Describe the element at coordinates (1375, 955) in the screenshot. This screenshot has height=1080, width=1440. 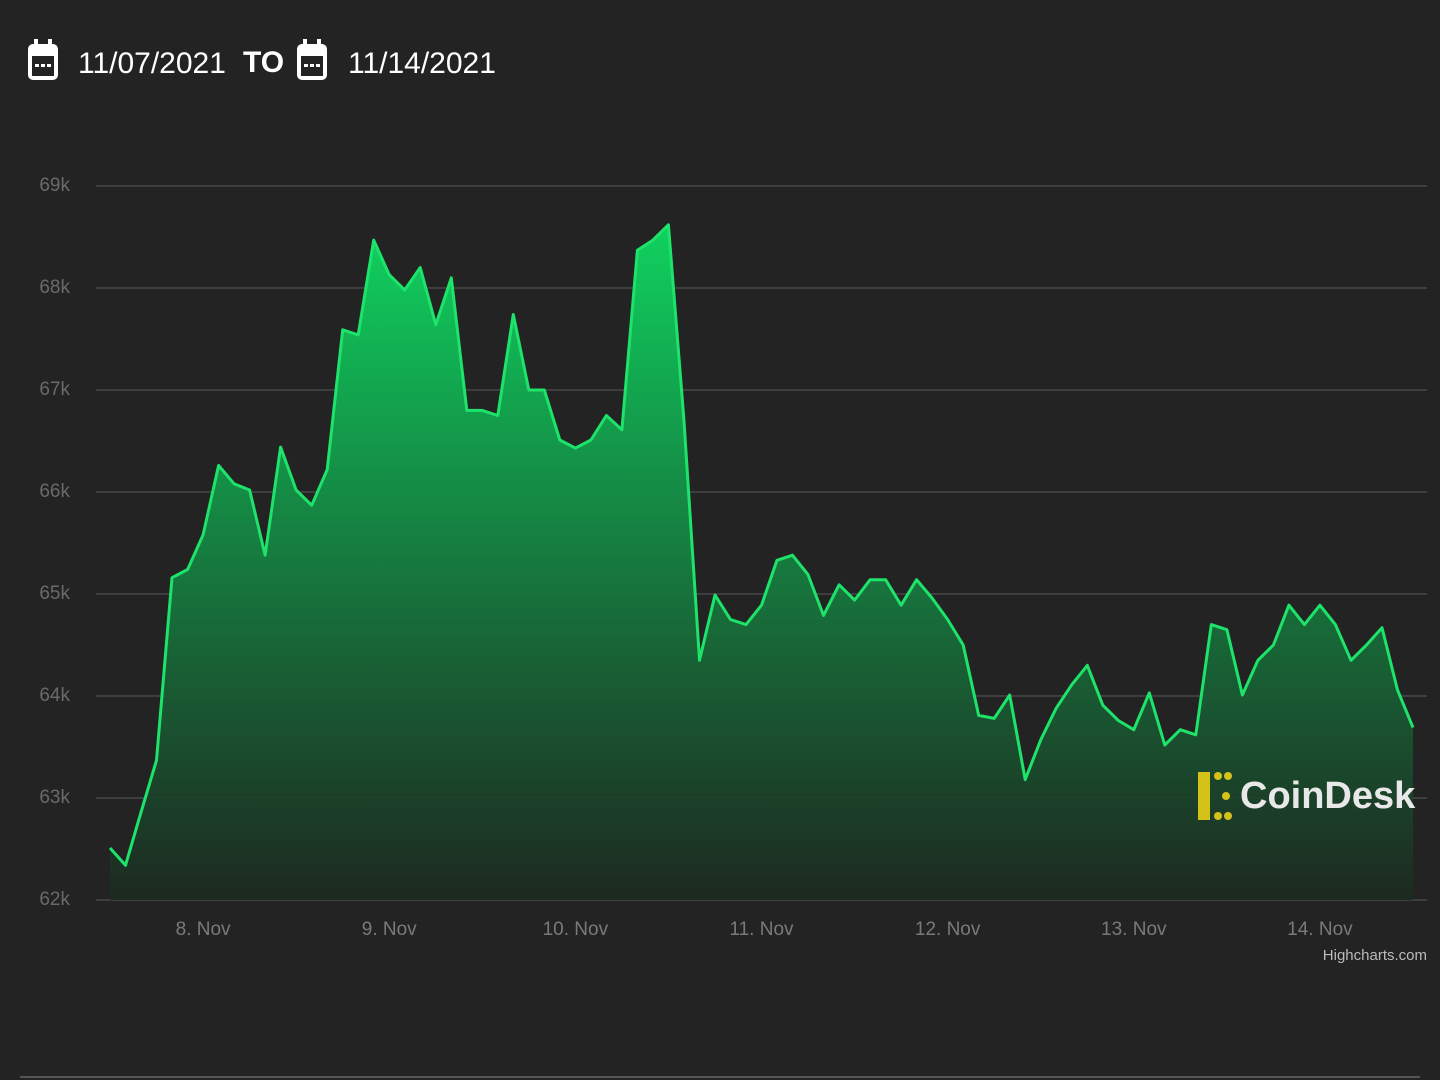
I see `credit: Highcharts.com` at that location.